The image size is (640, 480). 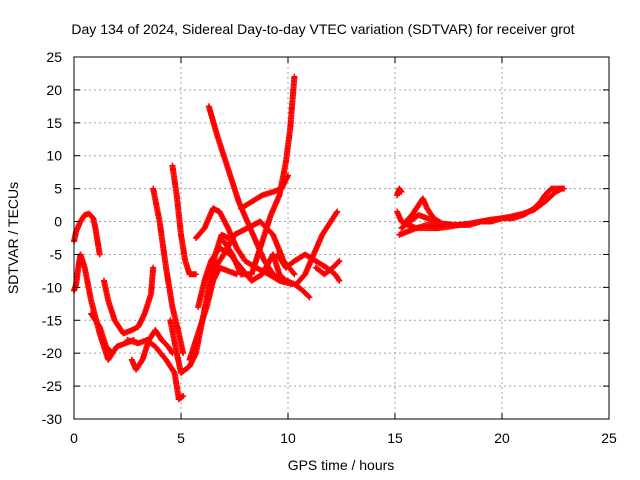 I want to click on y-tick-label: 20, so click(x=54, y=90).